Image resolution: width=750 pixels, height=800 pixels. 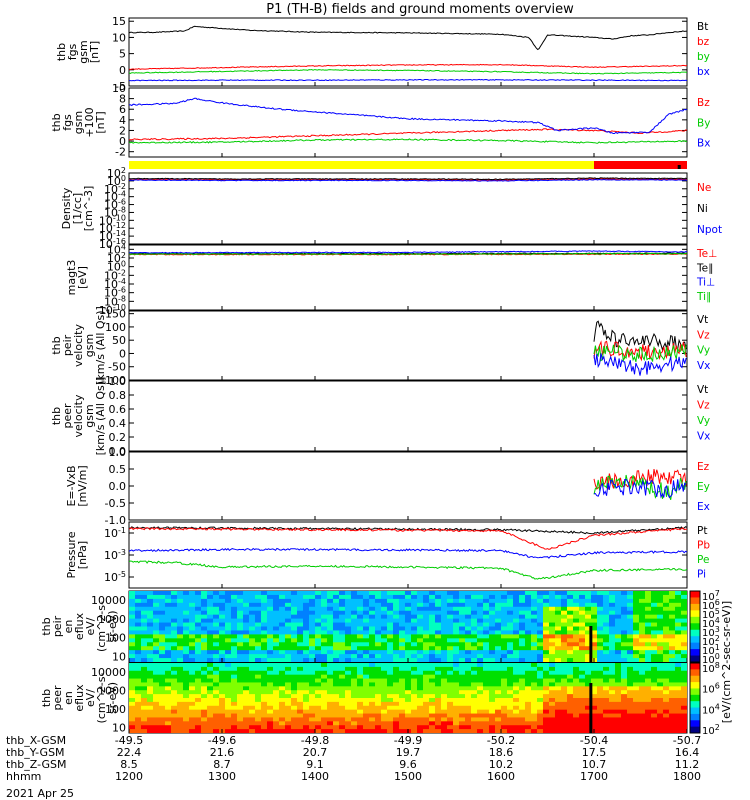 I want to click on colorbar-swatch, so click(x=695, y=724).